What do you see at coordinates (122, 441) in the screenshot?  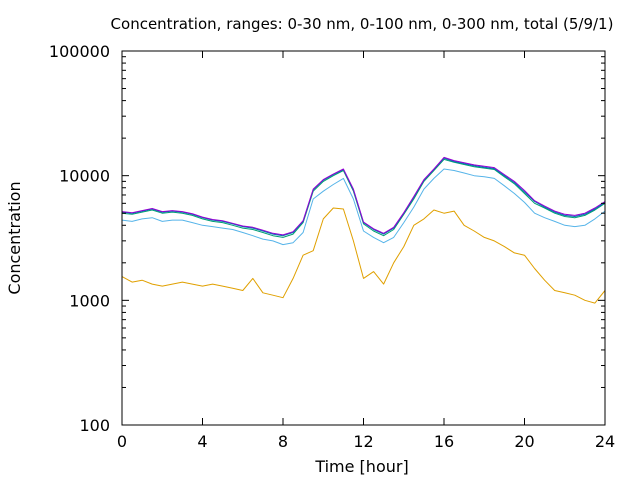 I see `x-tick-label: 0` at bounding box center [122, 441].